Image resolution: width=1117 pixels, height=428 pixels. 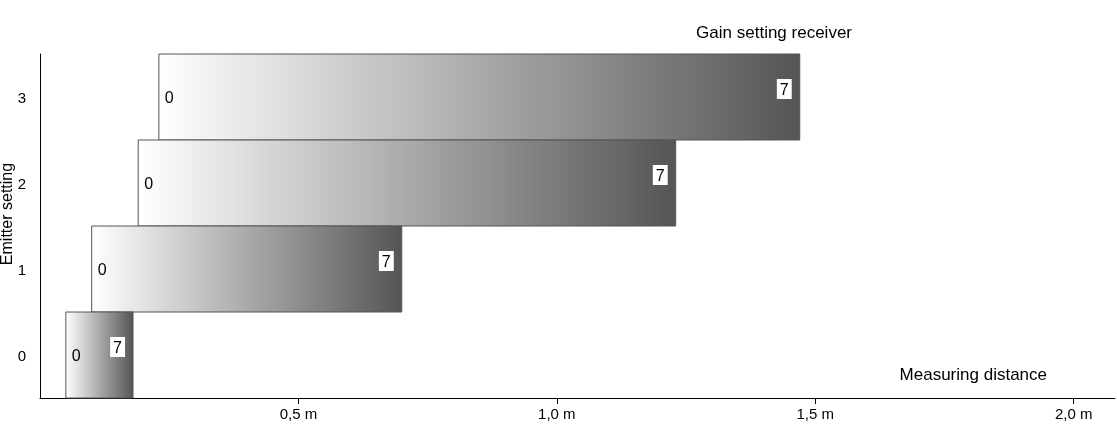 I want to click on x-tick-label: 1,5 m, so click(x=815, y=413).